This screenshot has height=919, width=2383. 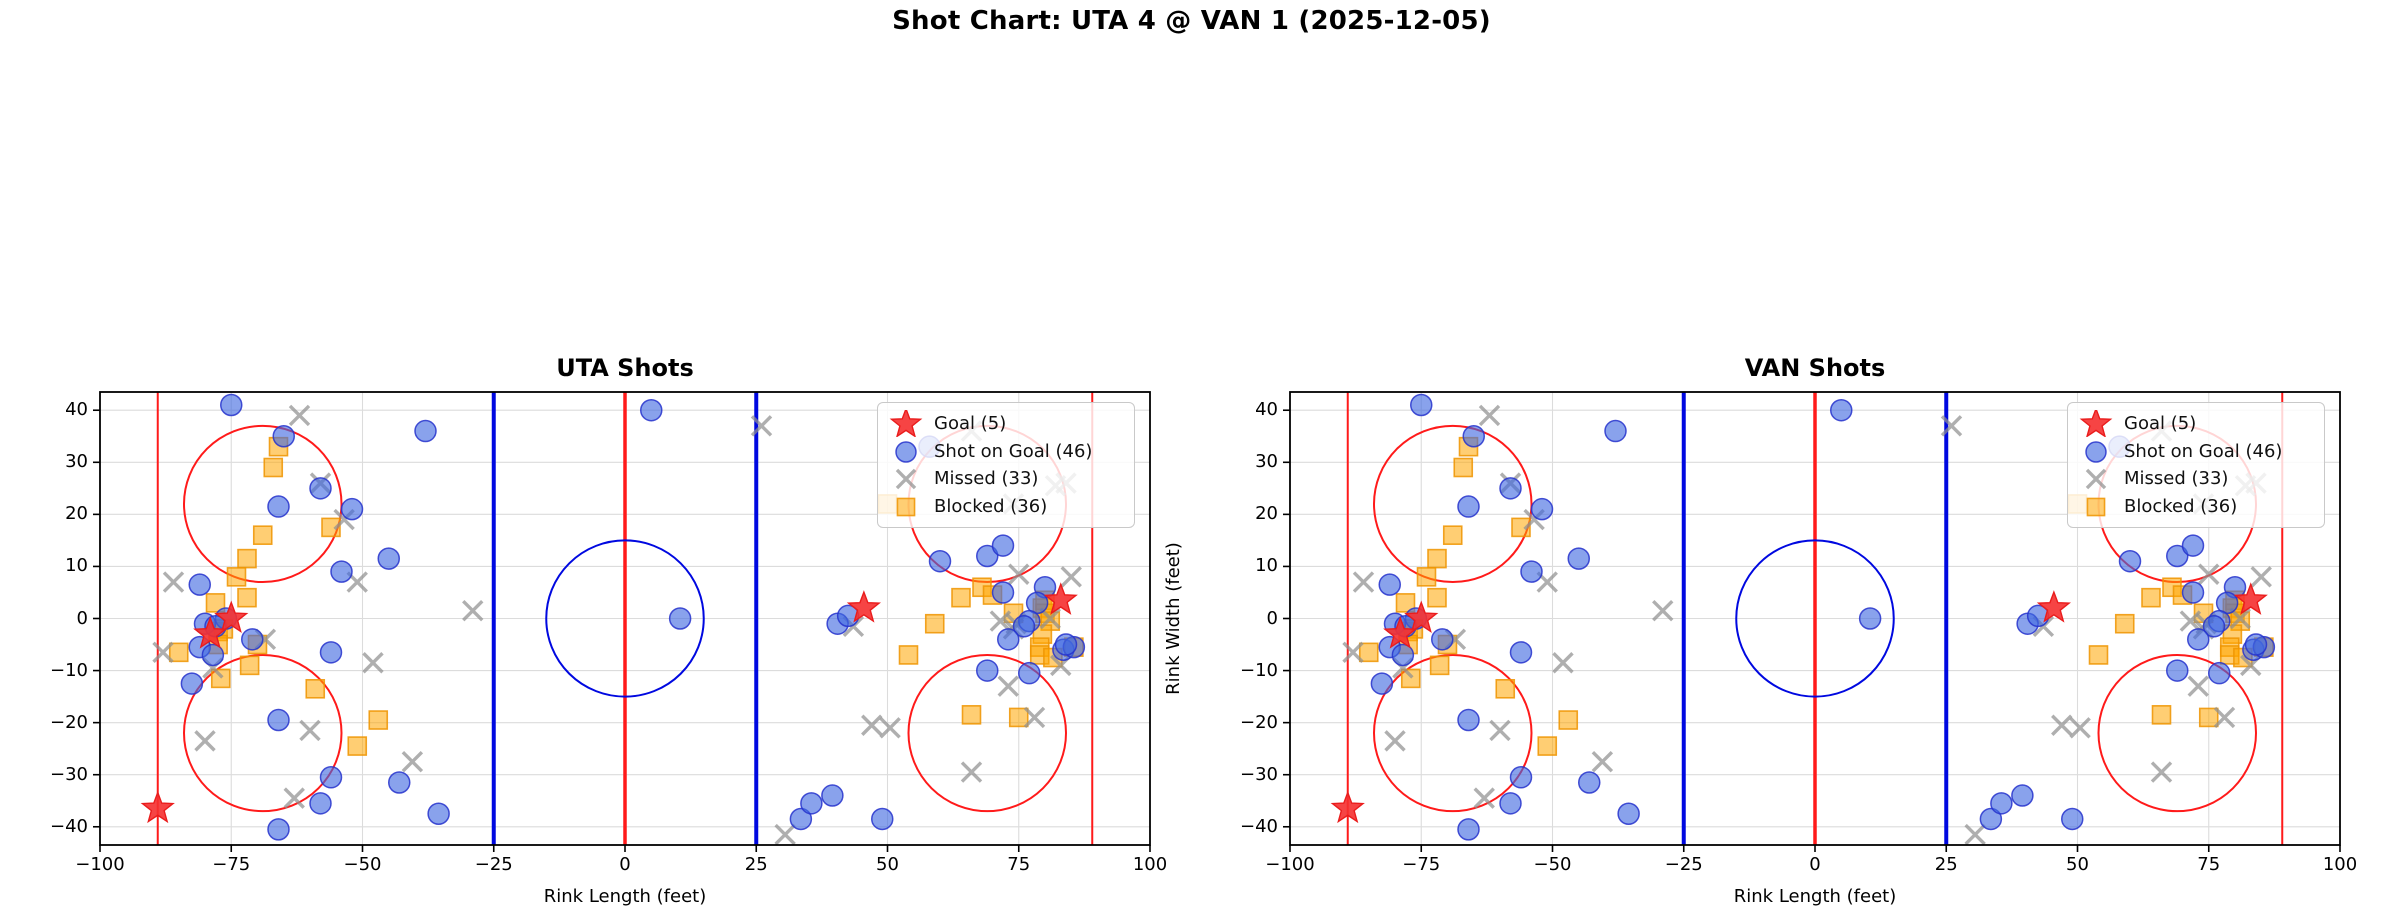 What do you see at coordinates (263, 733) in the screenshot?
I see `faceoff-circle-bottom-left` at bounding box center [263, 733].